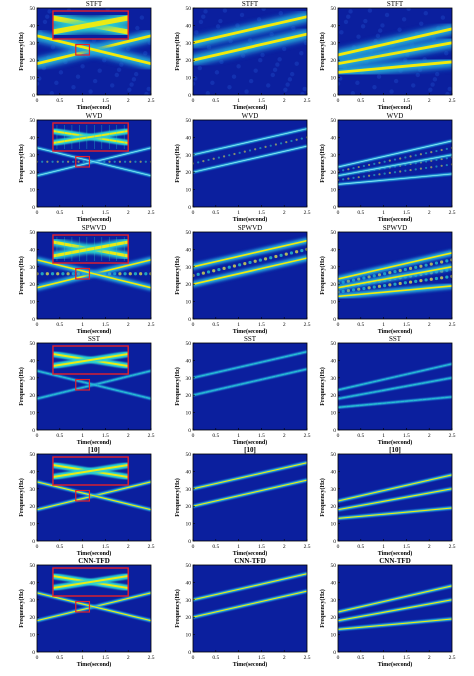 This screenshot has width=474, height=676. I want to click on zoom-inset-frame, so click(90, 249).